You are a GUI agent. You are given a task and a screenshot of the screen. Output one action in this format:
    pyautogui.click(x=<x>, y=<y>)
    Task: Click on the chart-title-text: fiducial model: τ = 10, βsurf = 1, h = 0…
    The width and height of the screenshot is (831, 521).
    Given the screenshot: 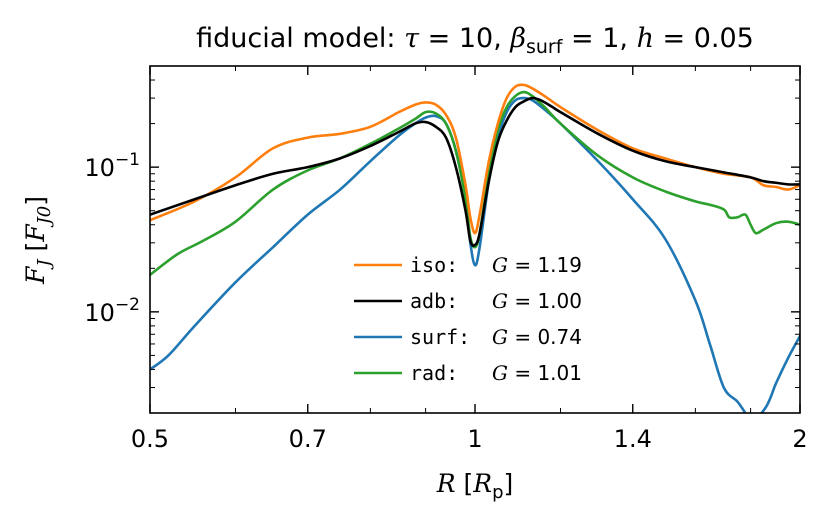 What is the action you would take?
    pyautogui.click(x=475, y=40)
    